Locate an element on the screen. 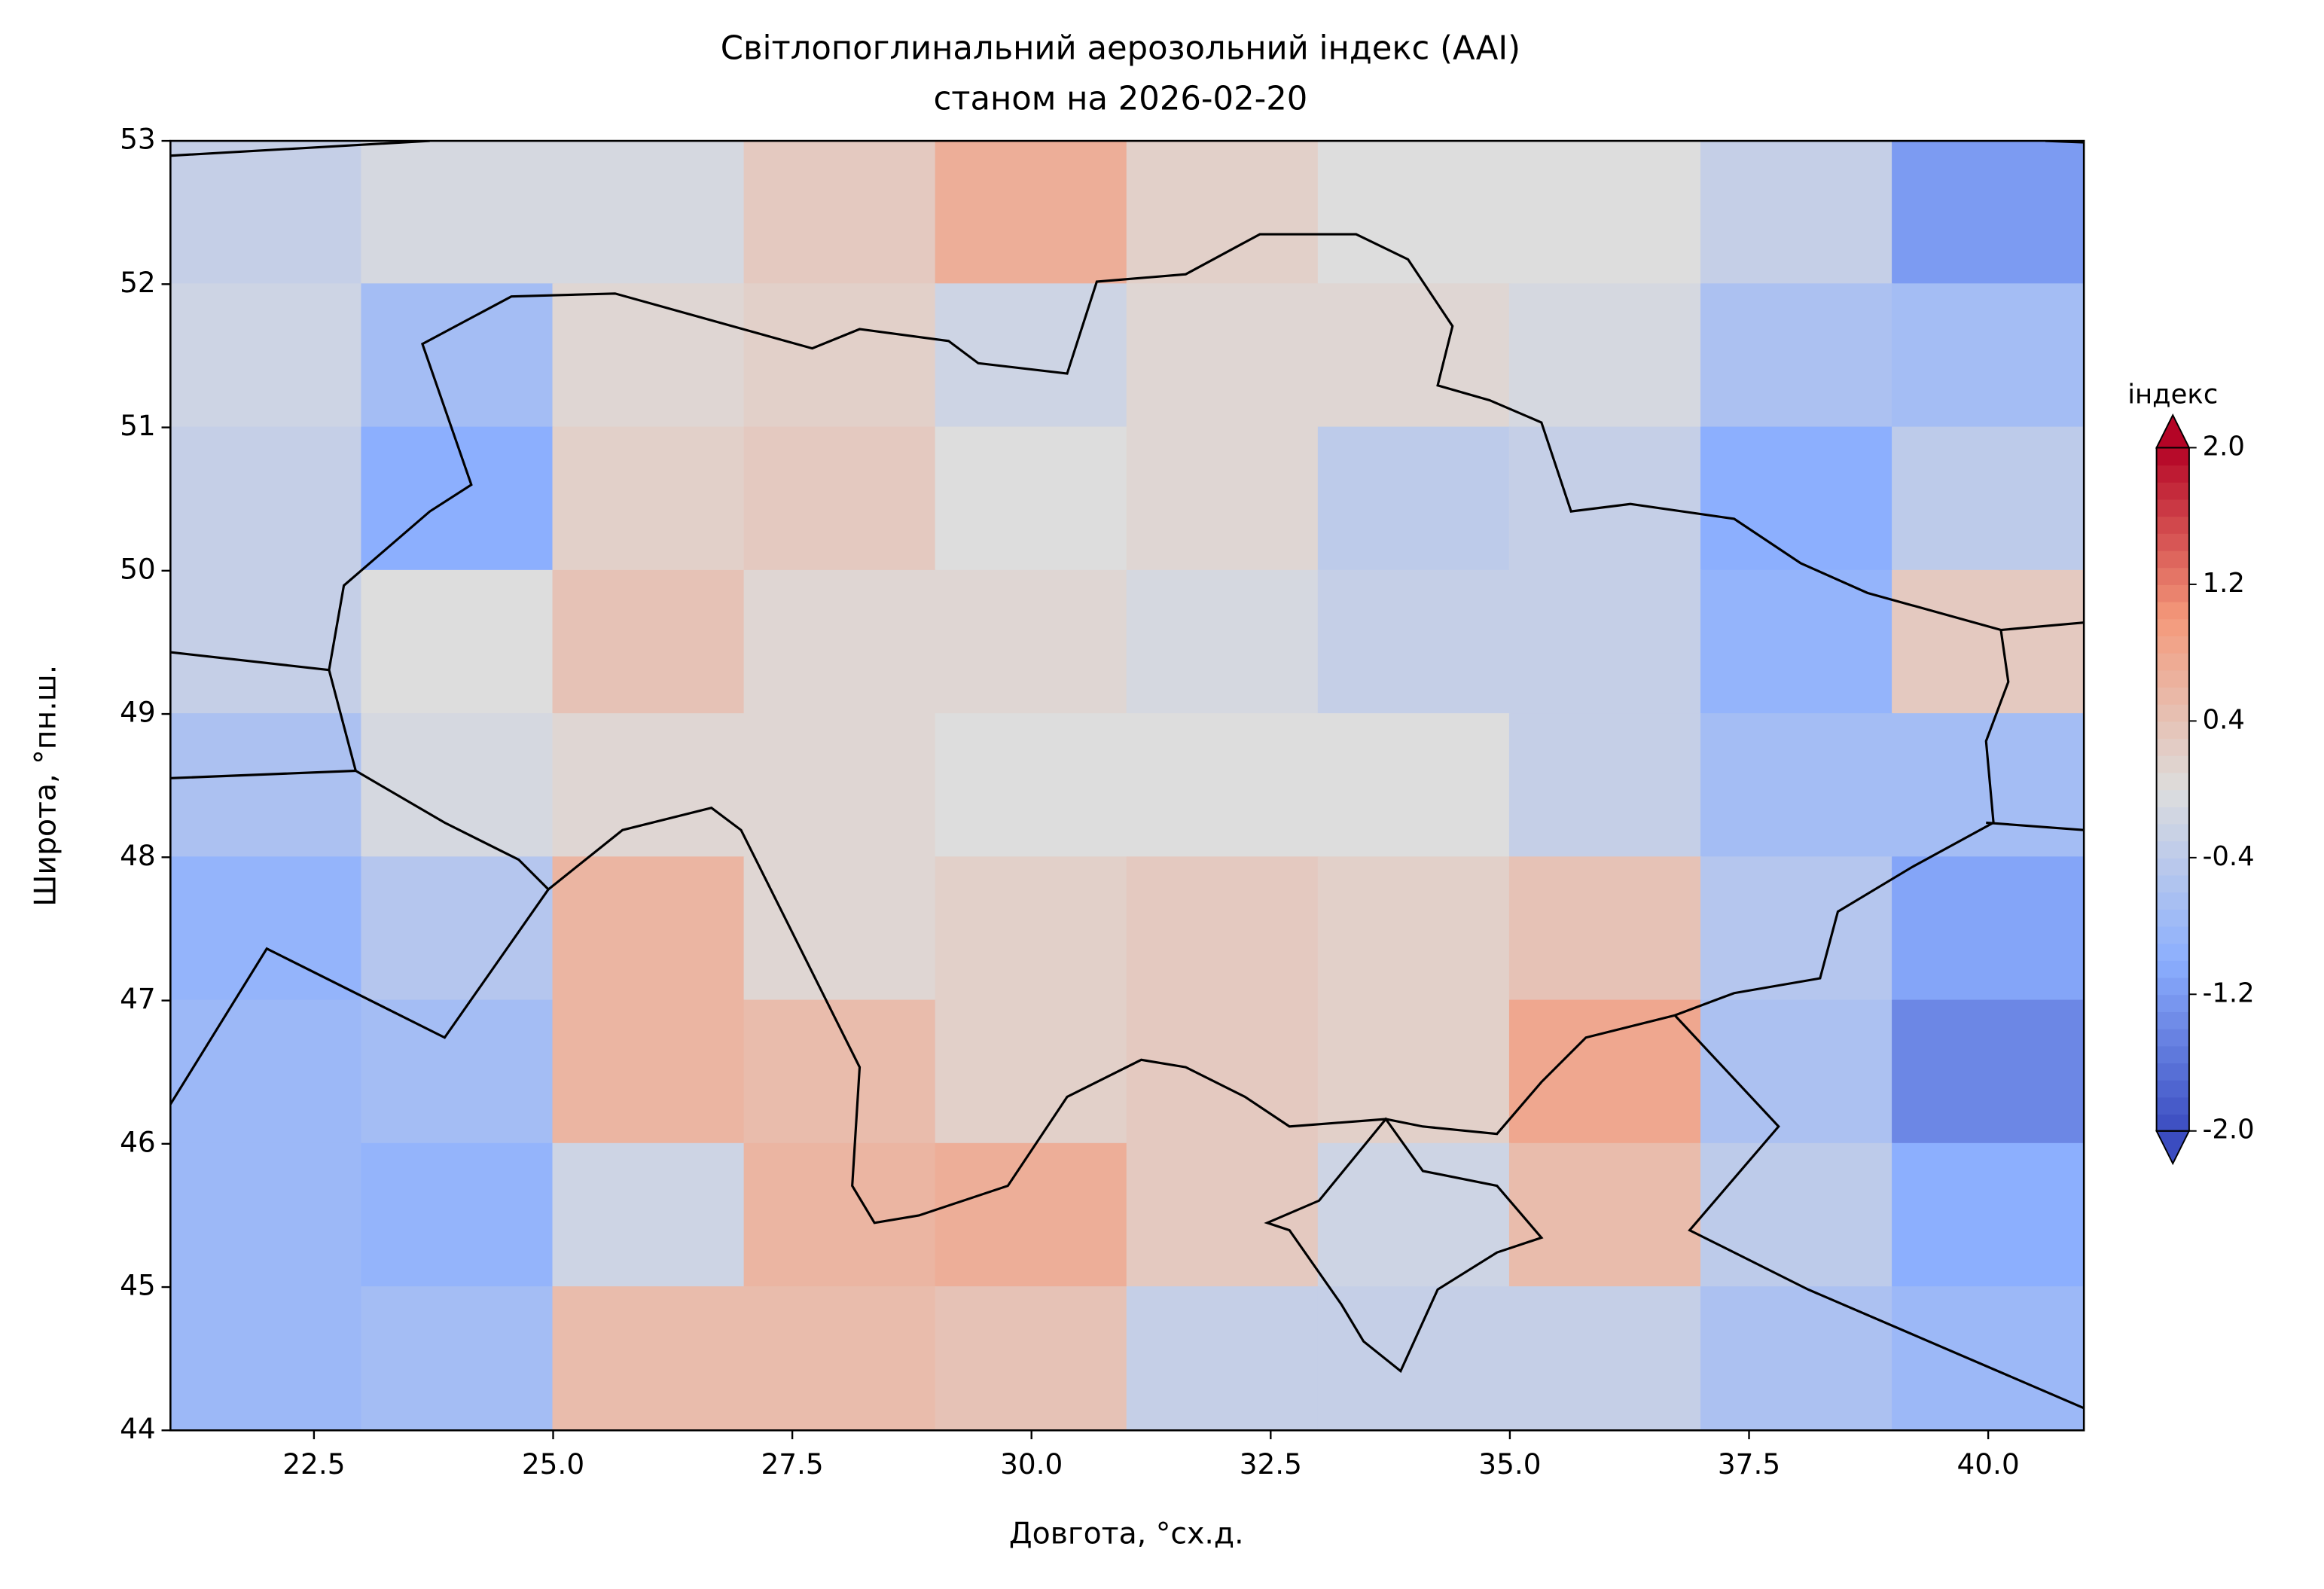  colorbar-extend-low is located at coordinates (2173, 1148).